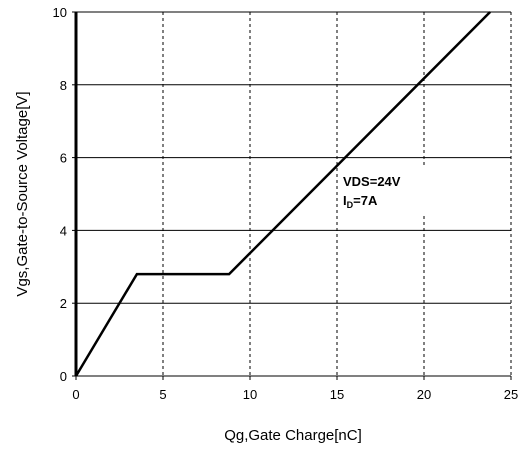  What do you see at coordinates (60, 12) in the screenshot?
I see `y-tick-label: 10` at bounding box center [60, 12].